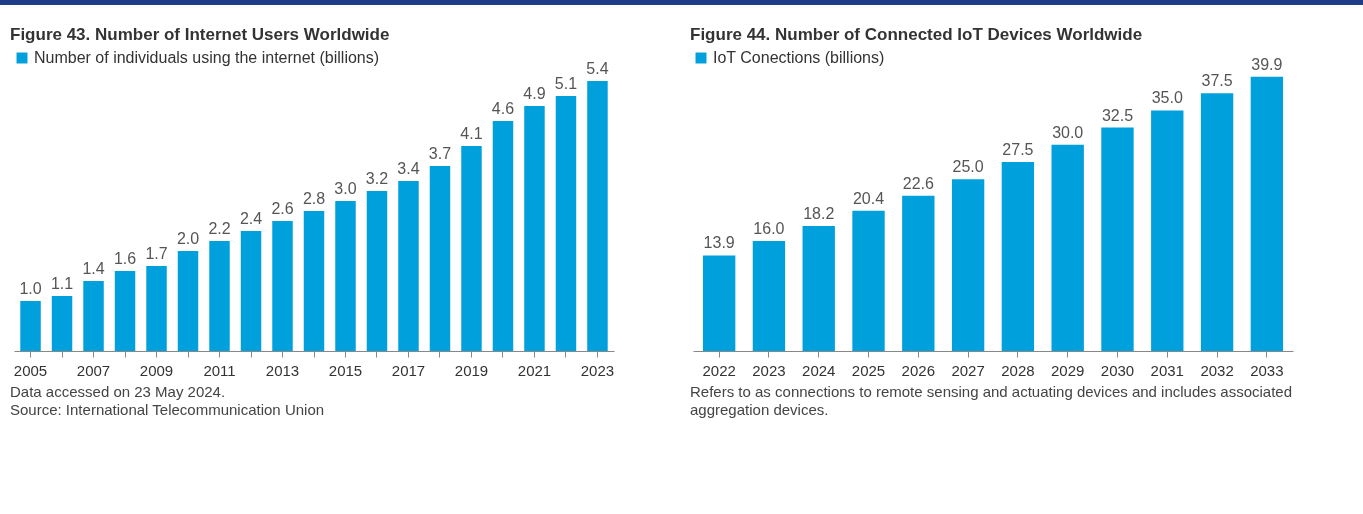  I want to click on data-label: 2.8, so click(314, 198).